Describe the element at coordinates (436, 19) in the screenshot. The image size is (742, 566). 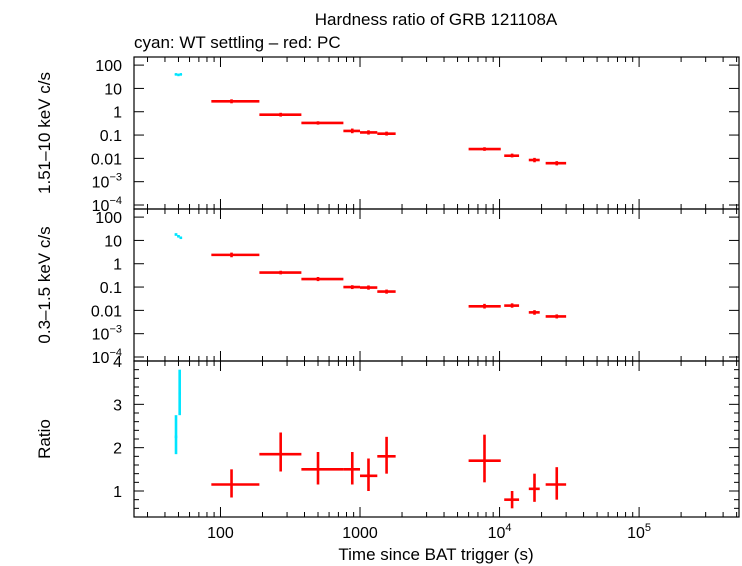
I see `chart-title: Hardness ratio of GRB 121108A` at that location.